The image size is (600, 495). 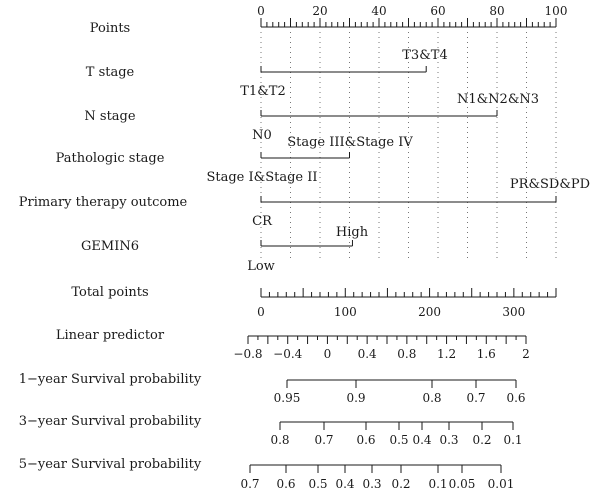 What do you see at coordinates (261, 177) in the screenshot?
I see `variable-level-label: Stage I&Stage II` at bounding box center [261, 177].